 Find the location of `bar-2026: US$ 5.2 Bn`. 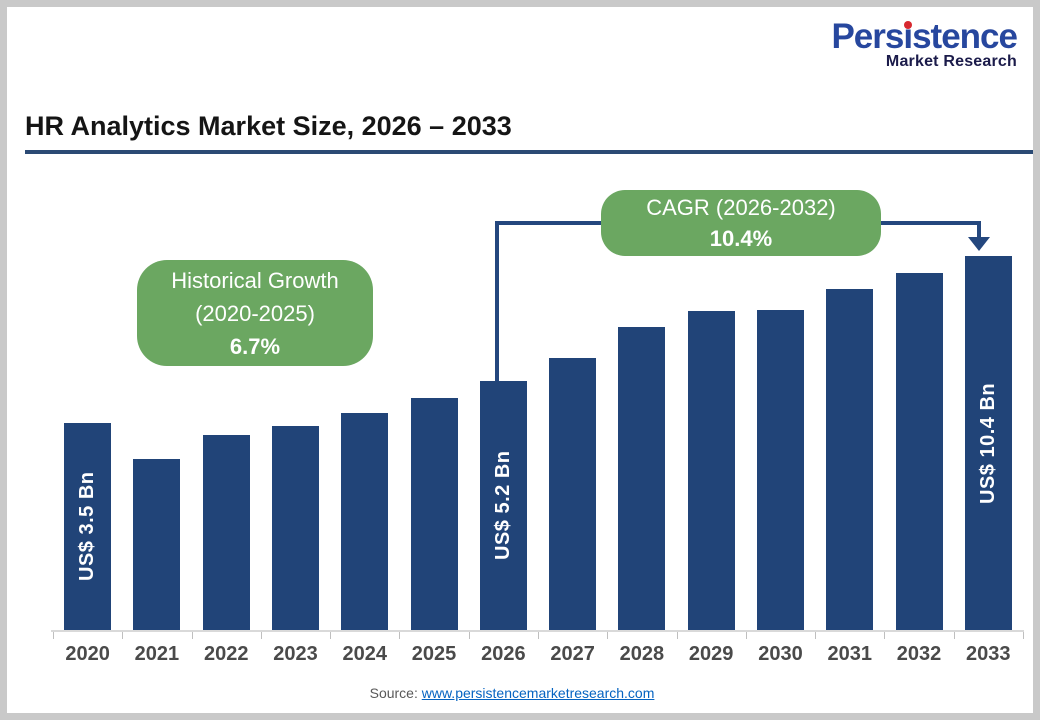

bar-2026: US$ 5.2 Bn is located at coordinates (503, 505).